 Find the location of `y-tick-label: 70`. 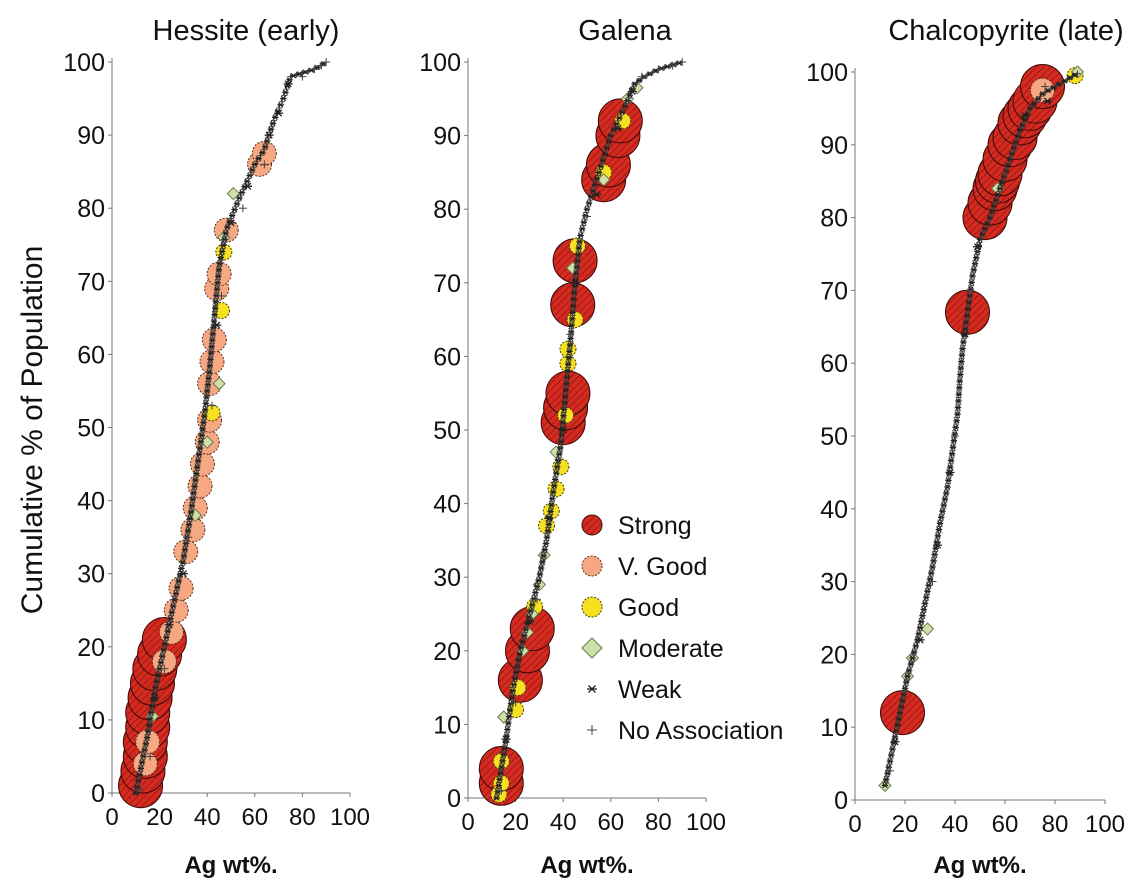

y-tick-label: 70 is located at coordinates (91, 282).